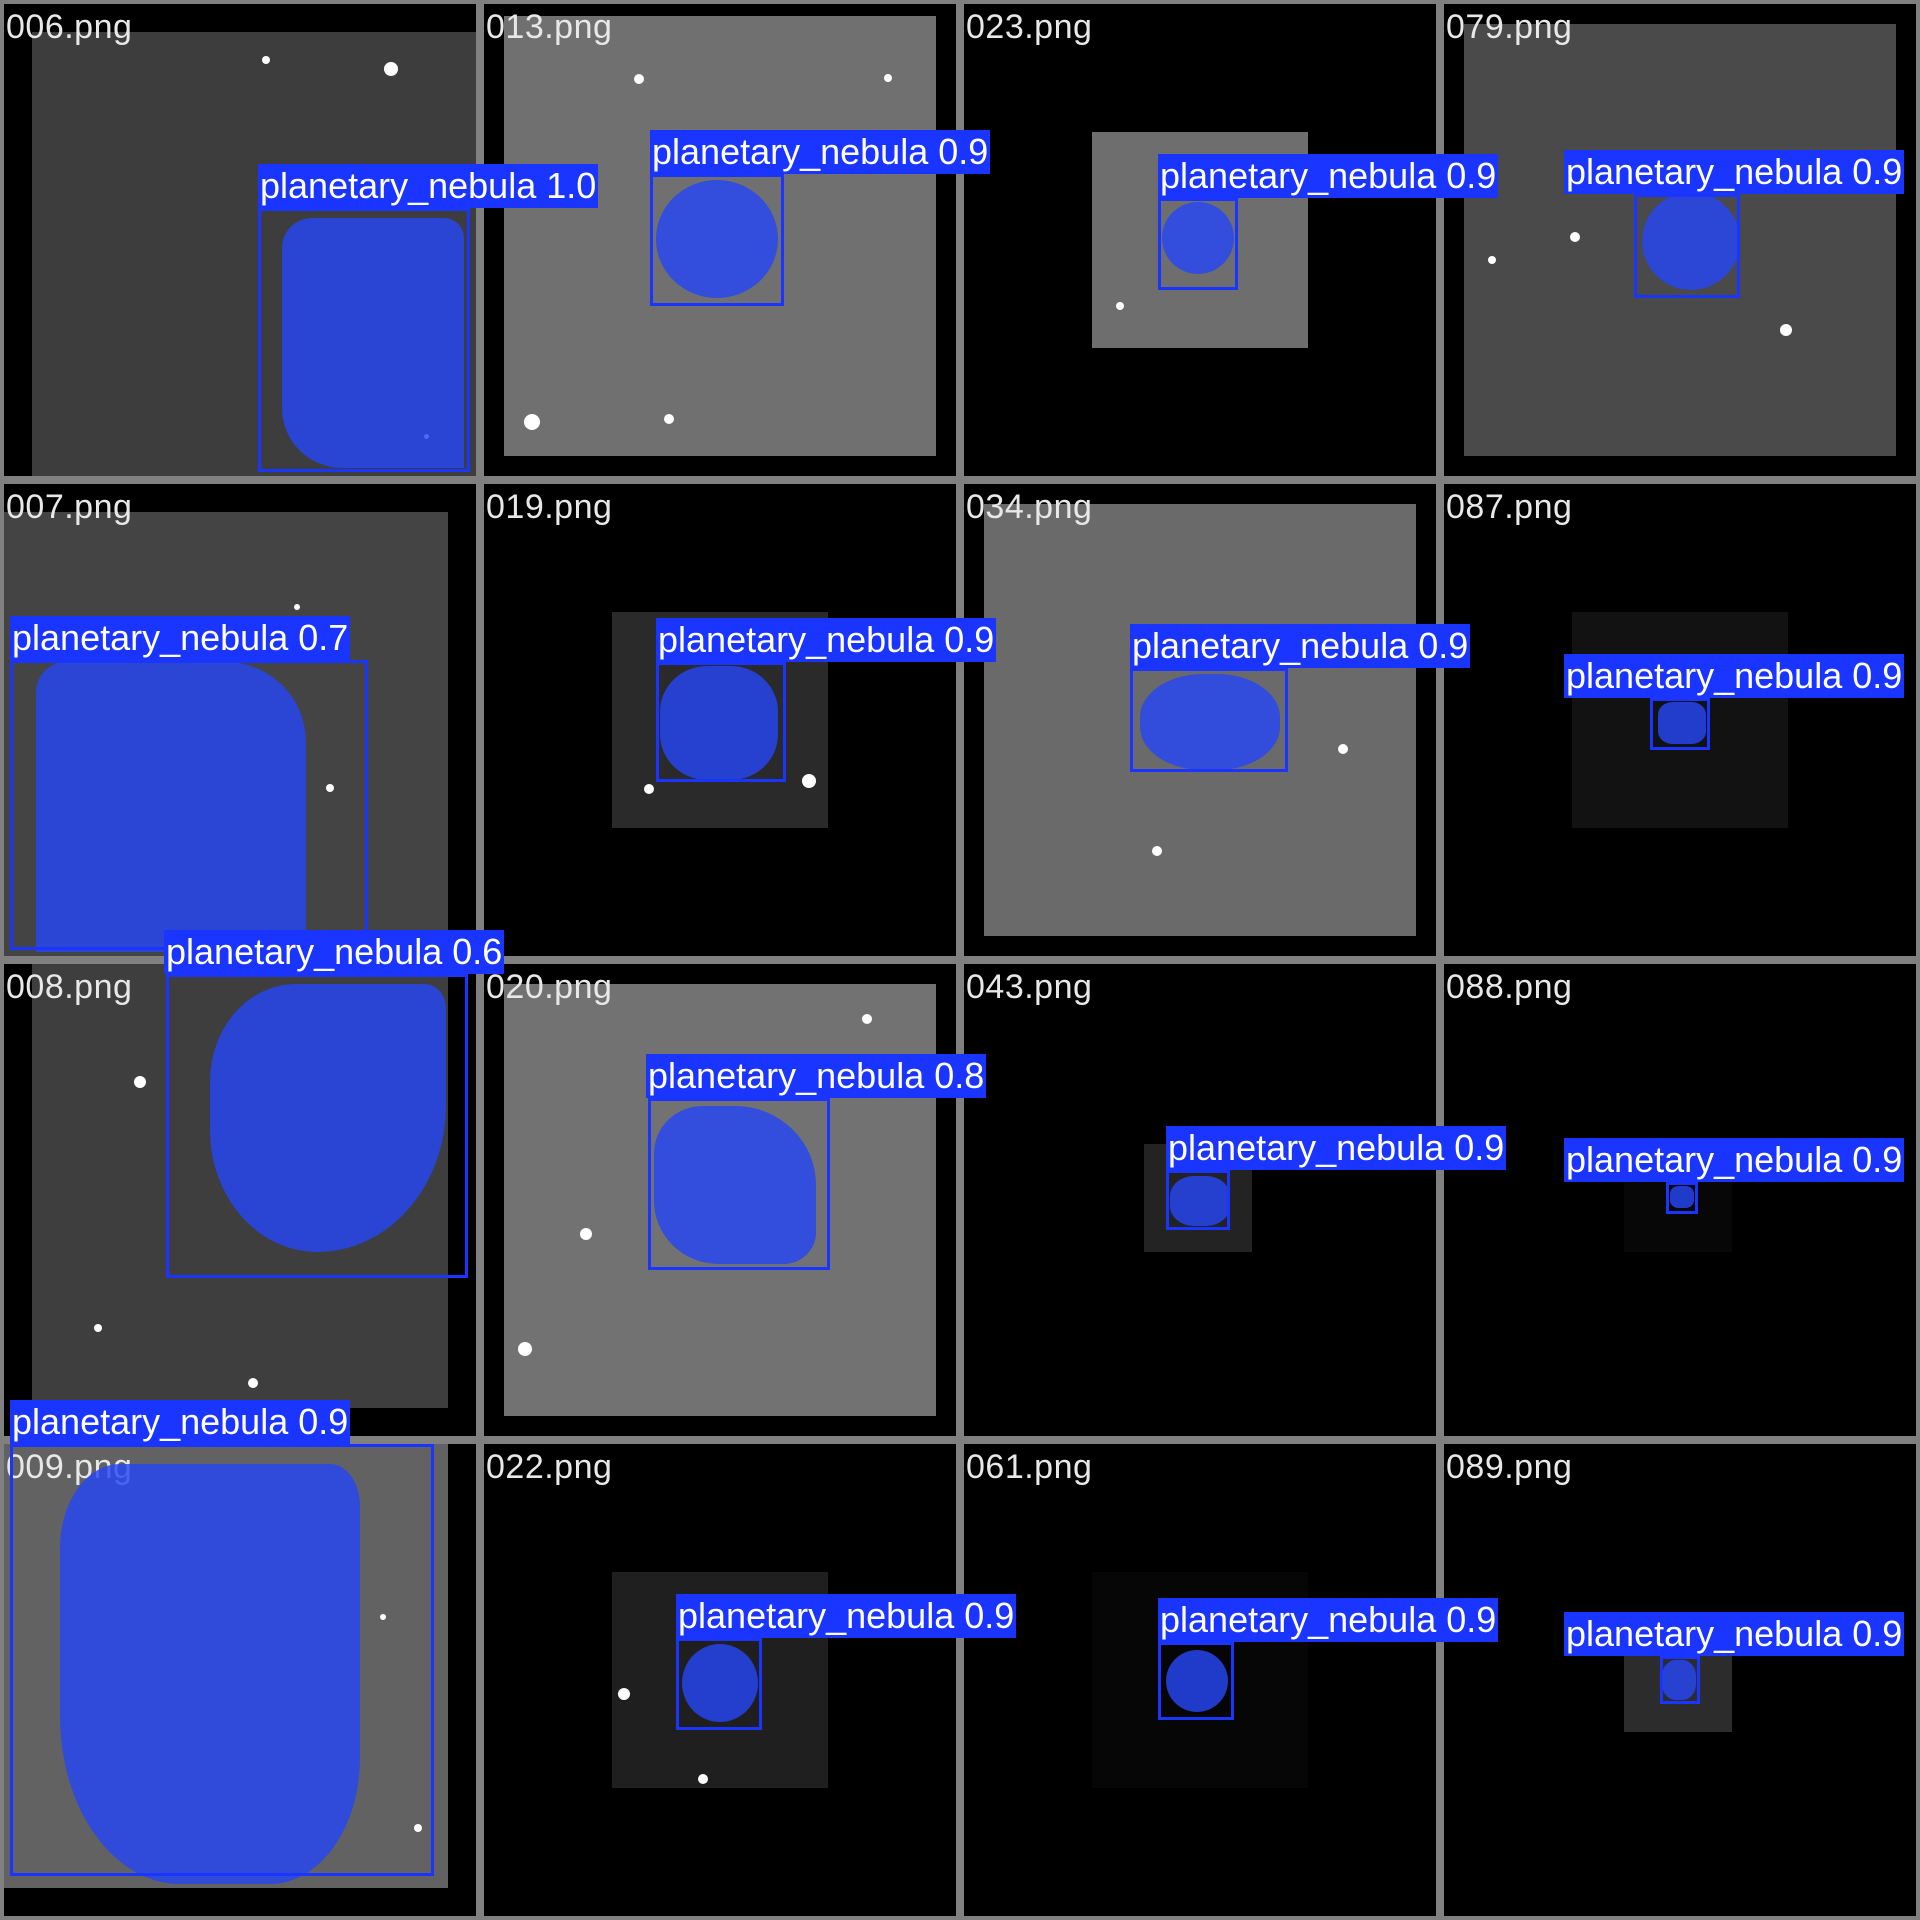  I want to click on tile-079: 079.png planetary_nebula 0.9, so click(1680, 240).